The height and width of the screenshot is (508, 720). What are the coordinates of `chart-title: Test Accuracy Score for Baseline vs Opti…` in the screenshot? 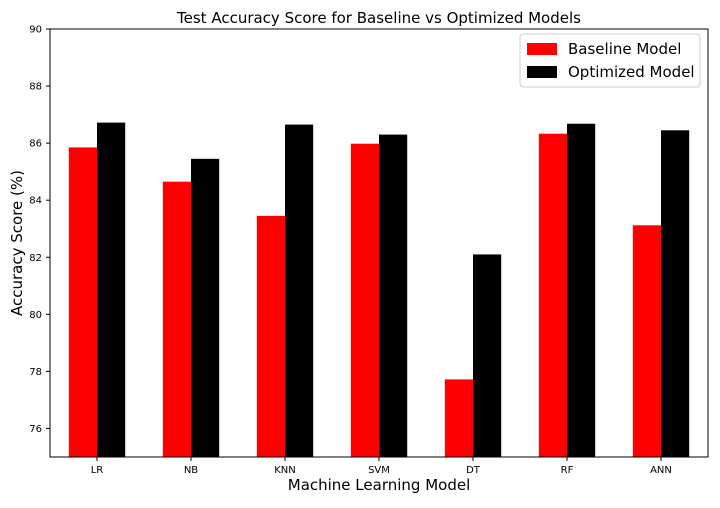 It's located at (378, 18).